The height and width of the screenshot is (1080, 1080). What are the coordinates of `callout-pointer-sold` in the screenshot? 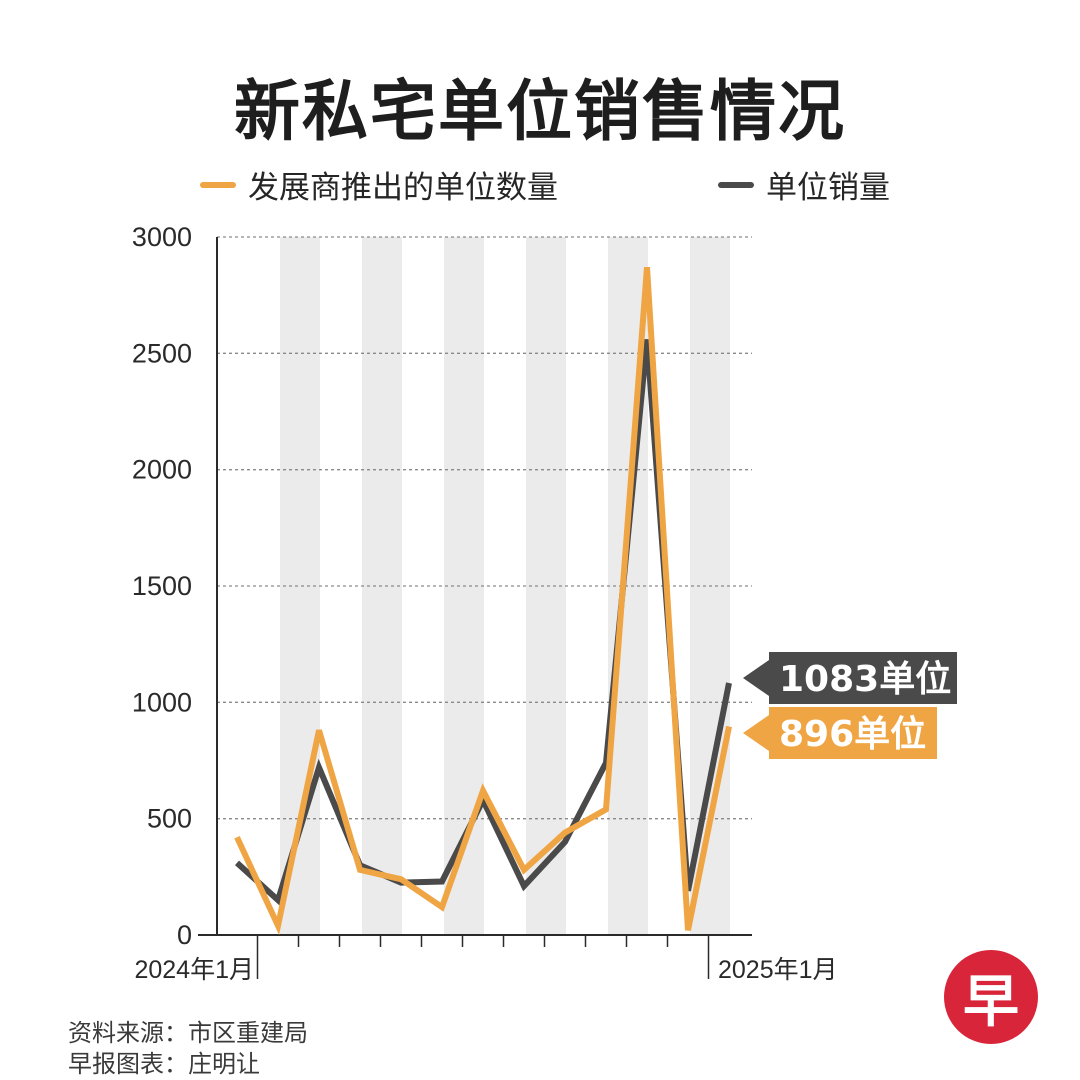 It's located at (756, 678).